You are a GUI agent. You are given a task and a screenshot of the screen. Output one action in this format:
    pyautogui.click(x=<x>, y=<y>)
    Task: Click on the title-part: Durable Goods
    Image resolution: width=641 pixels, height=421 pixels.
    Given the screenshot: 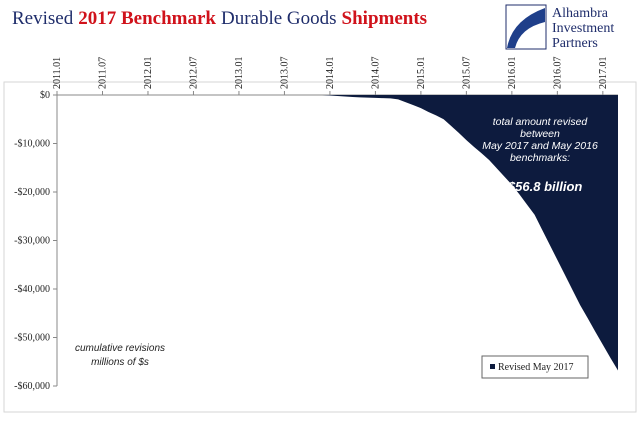 What is the action you would take?
    pyautogui.click(x=279, y=18)
    